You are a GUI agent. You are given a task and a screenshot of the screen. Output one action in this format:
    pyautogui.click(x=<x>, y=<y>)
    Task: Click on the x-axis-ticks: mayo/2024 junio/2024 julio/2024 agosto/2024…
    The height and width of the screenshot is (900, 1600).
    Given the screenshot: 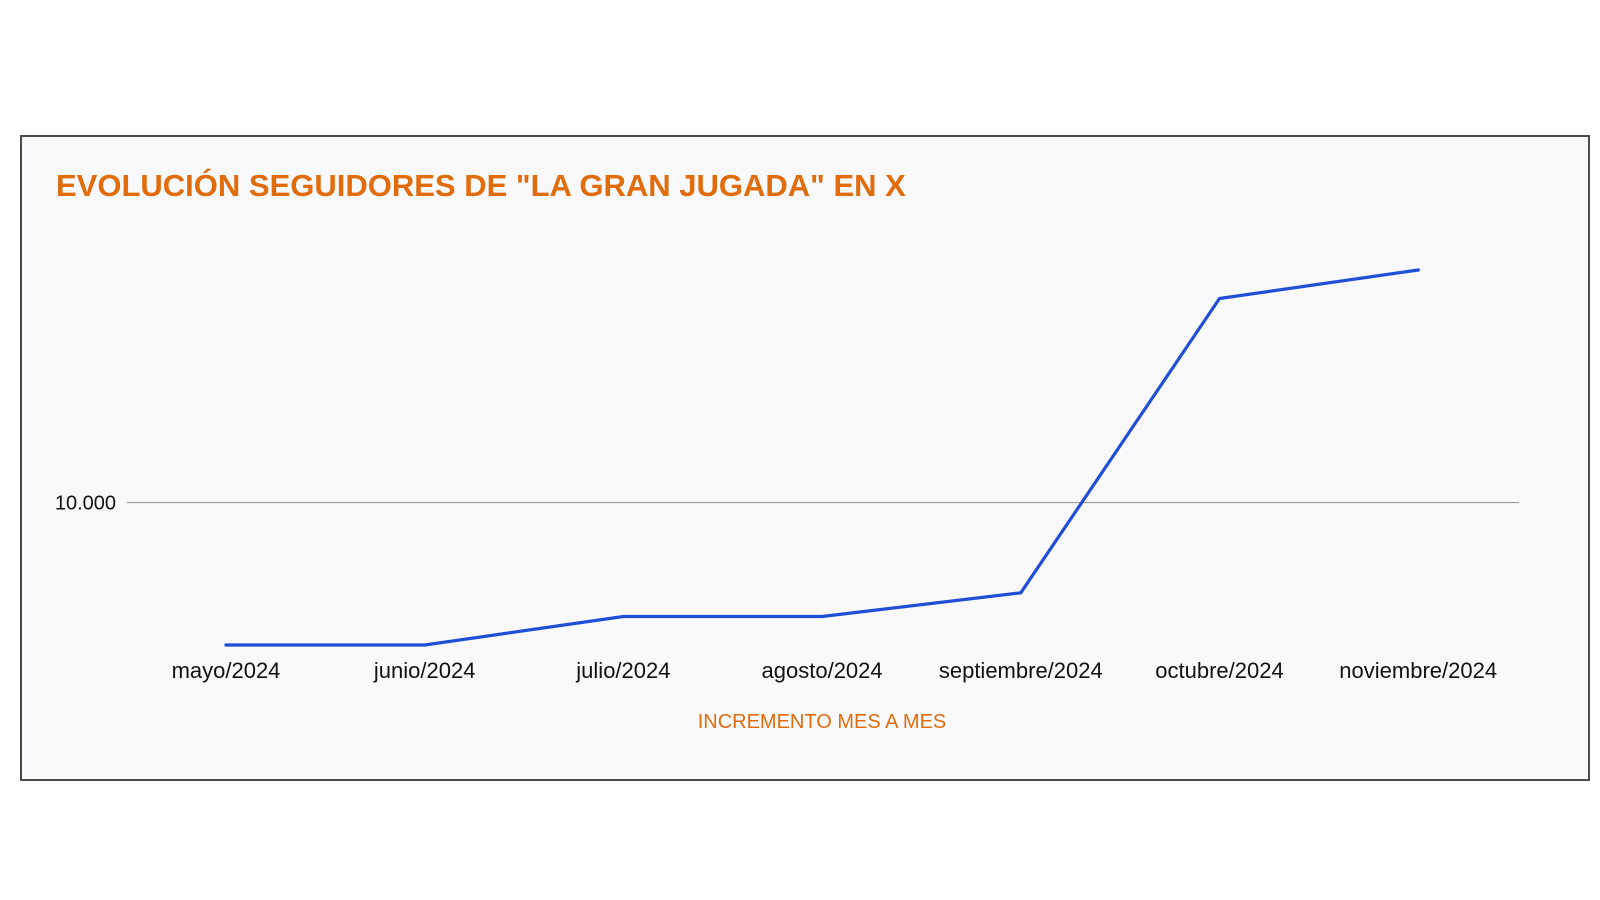 What is the action you would take?
    pyautogui.click(x=835, y=670)
    